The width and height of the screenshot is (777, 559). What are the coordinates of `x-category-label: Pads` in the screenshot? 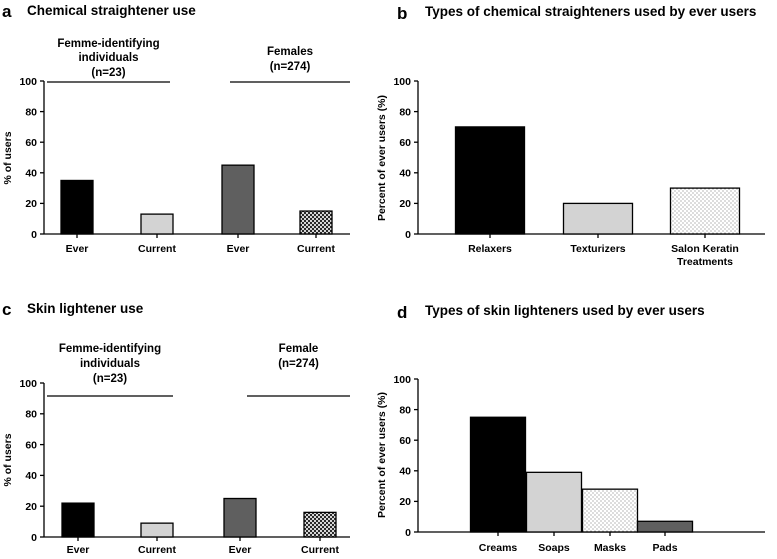 It's located at (664, 548).